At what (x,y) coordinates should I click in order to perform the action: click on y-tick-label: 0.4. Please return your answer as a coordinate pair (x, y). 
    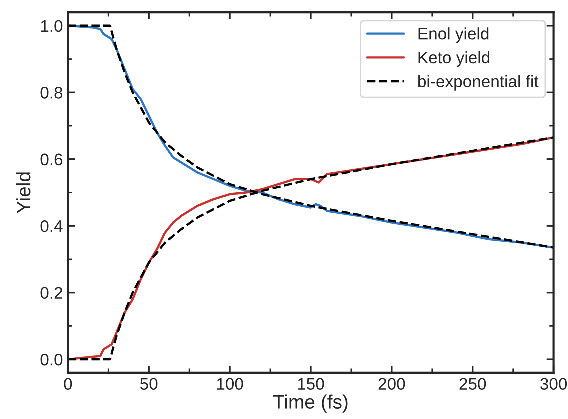
    Looking at the image, I should click on (51, 226).